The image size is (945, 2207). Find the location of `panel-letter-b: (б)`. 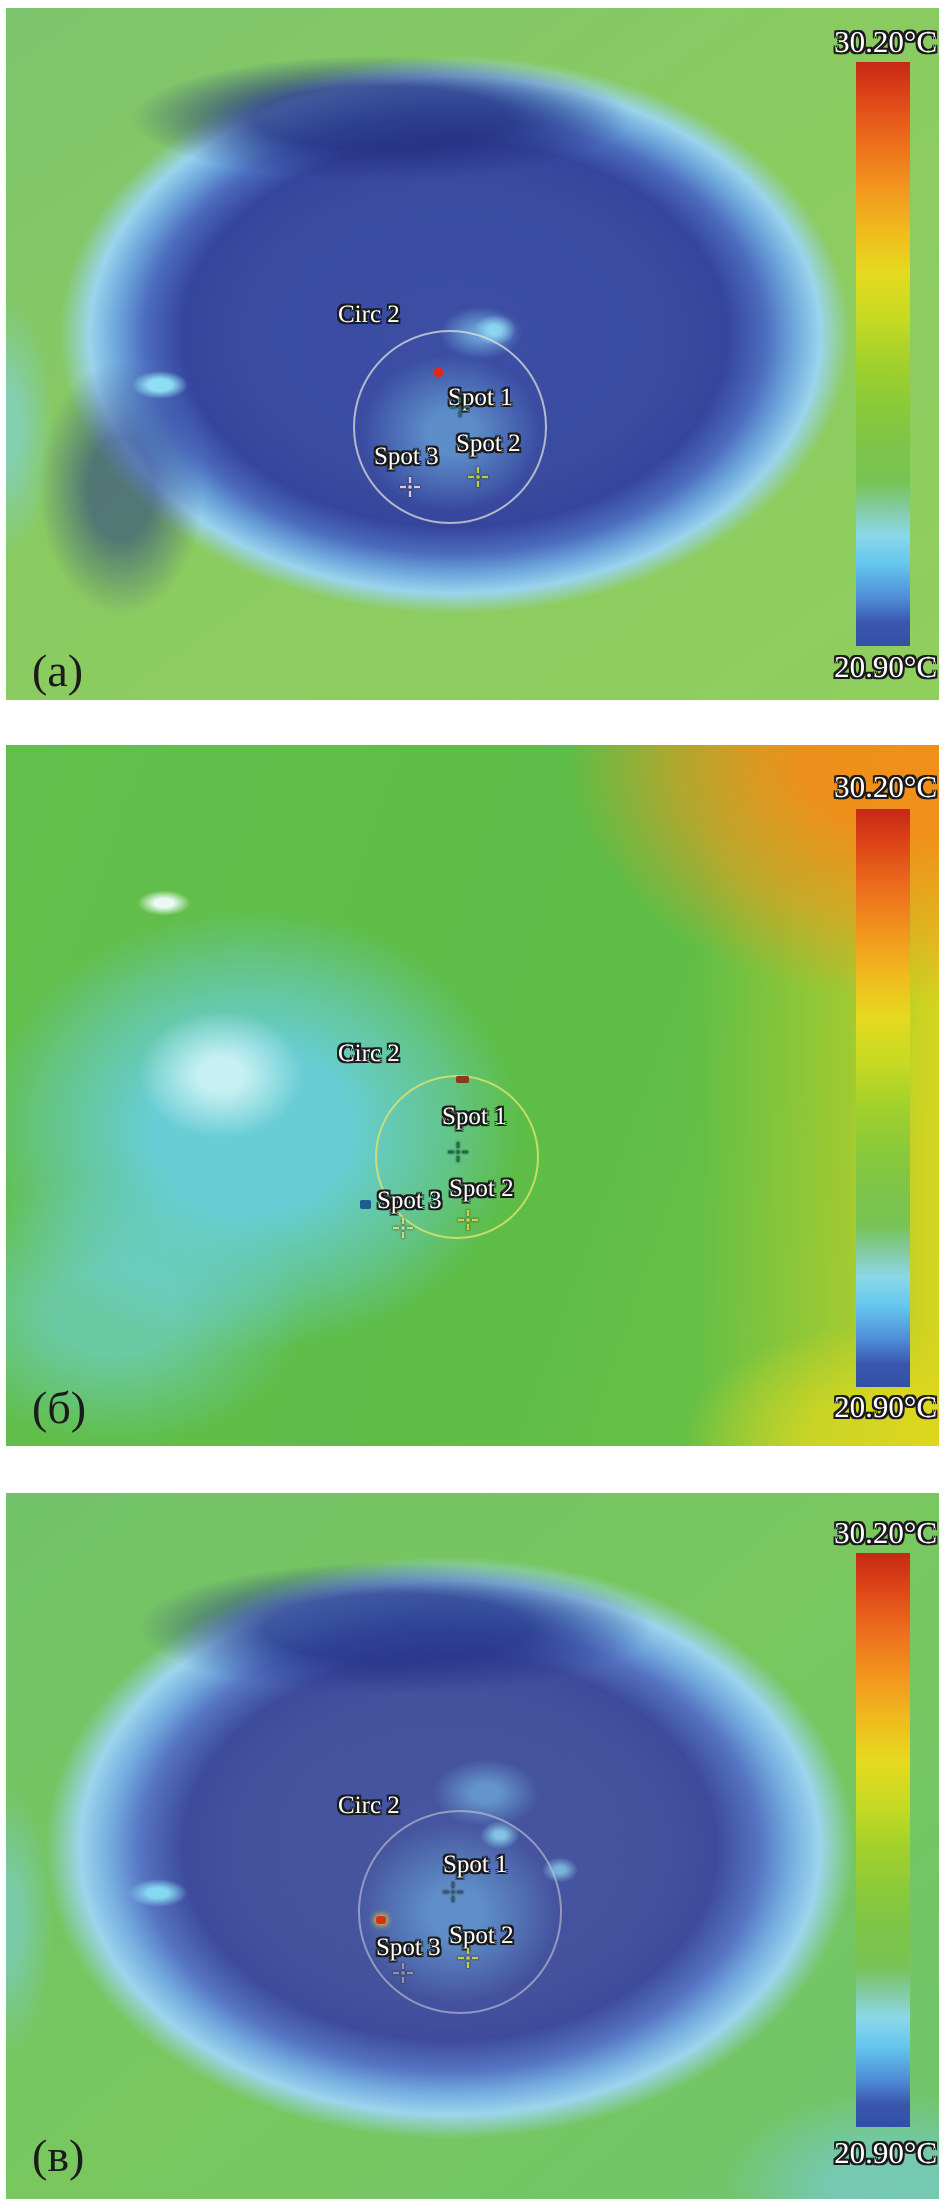

panel-letter-b: (б) is located at coordinates (59, 1407).